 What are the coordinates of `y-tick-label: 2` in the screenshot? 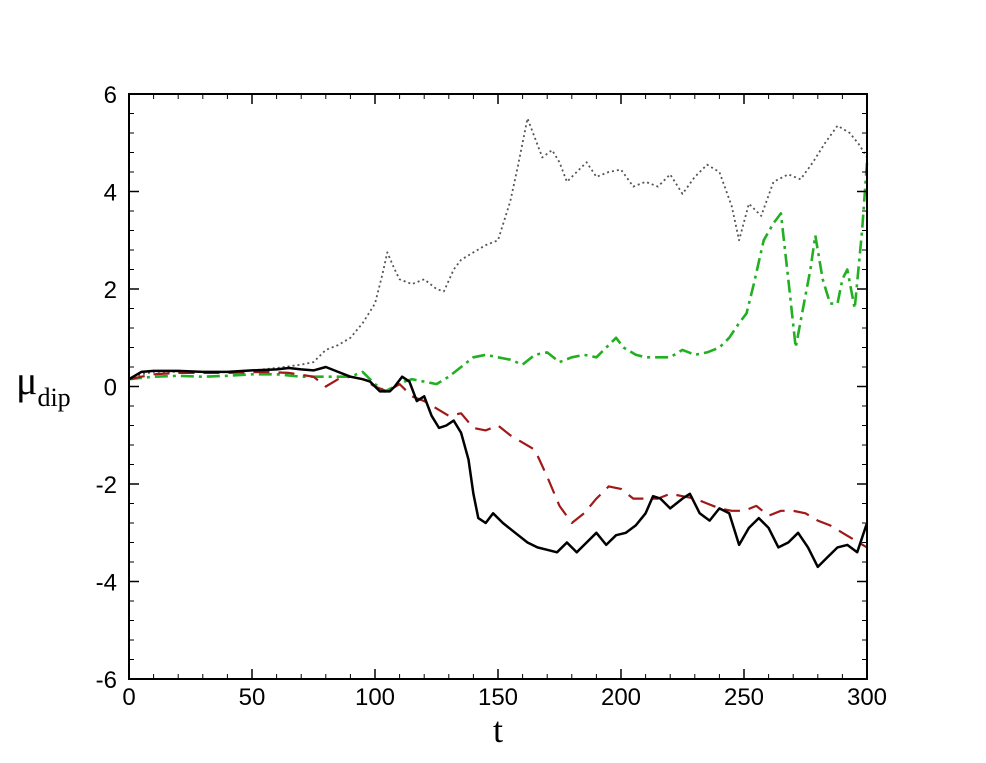 It's located at (110, 290).